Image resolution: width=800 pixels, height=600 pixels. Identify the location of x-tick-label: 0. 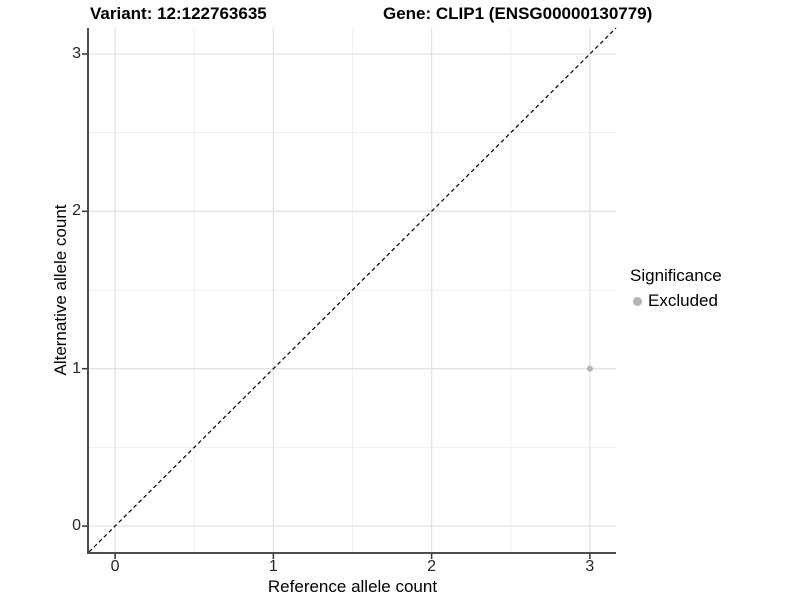
(115, 566).